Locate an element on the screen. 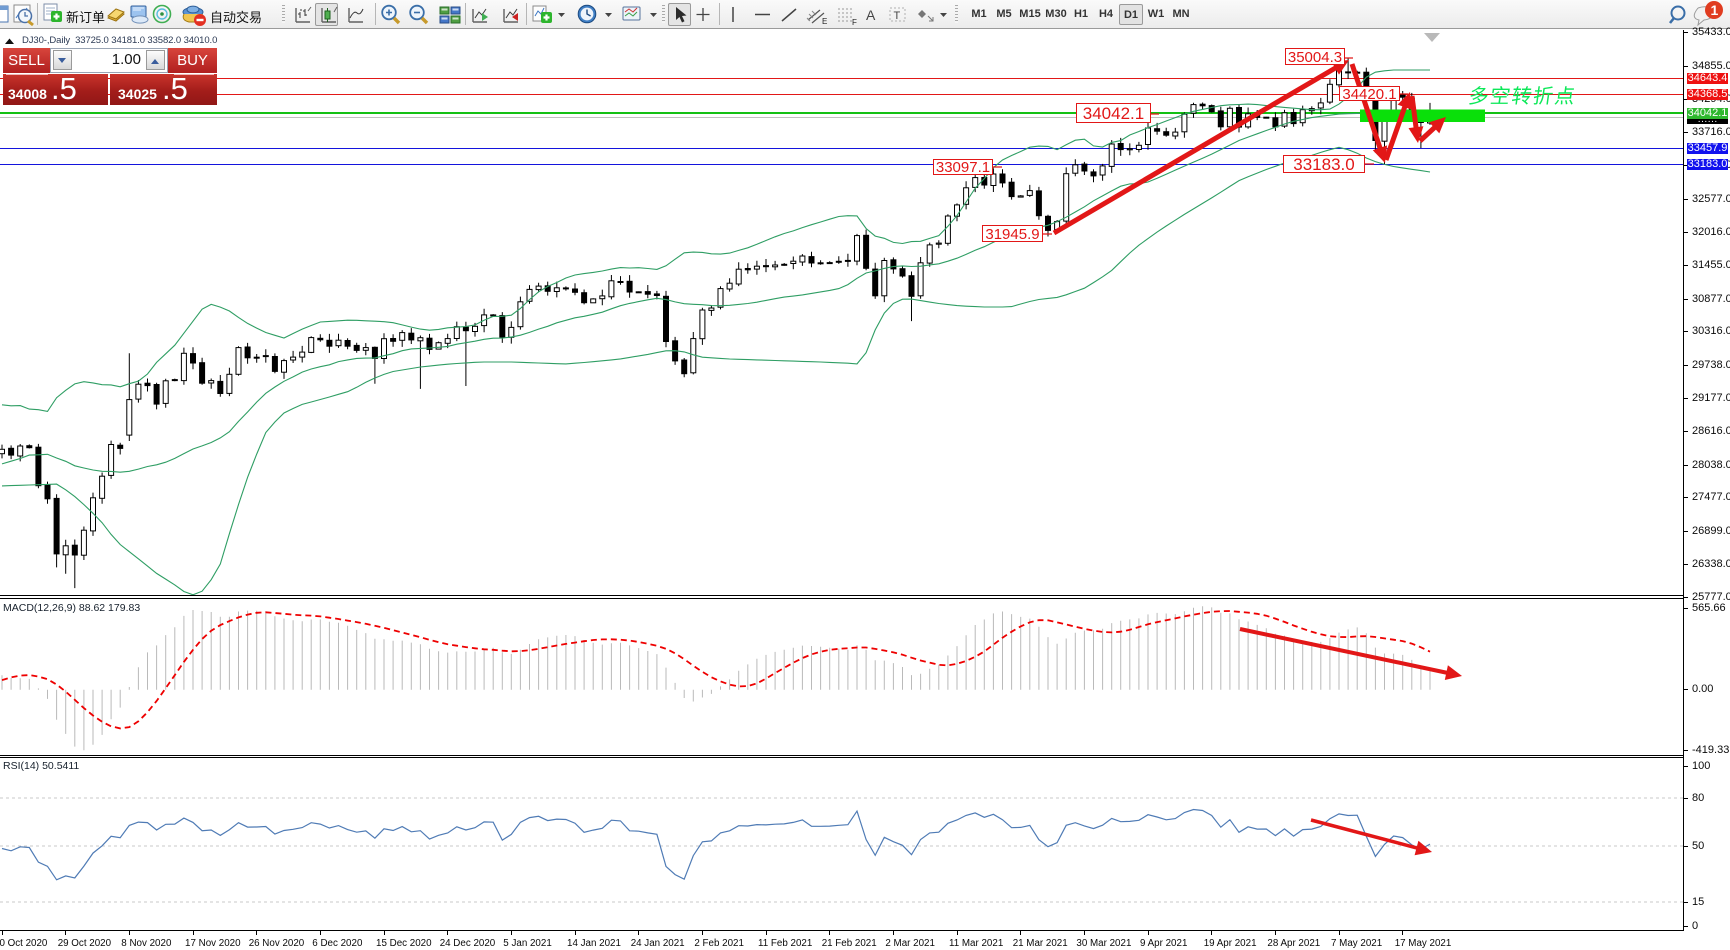 Image resolution: width=1730 pixels, height=950 pixels. svg-text: E is located at coordinates (824, 21).